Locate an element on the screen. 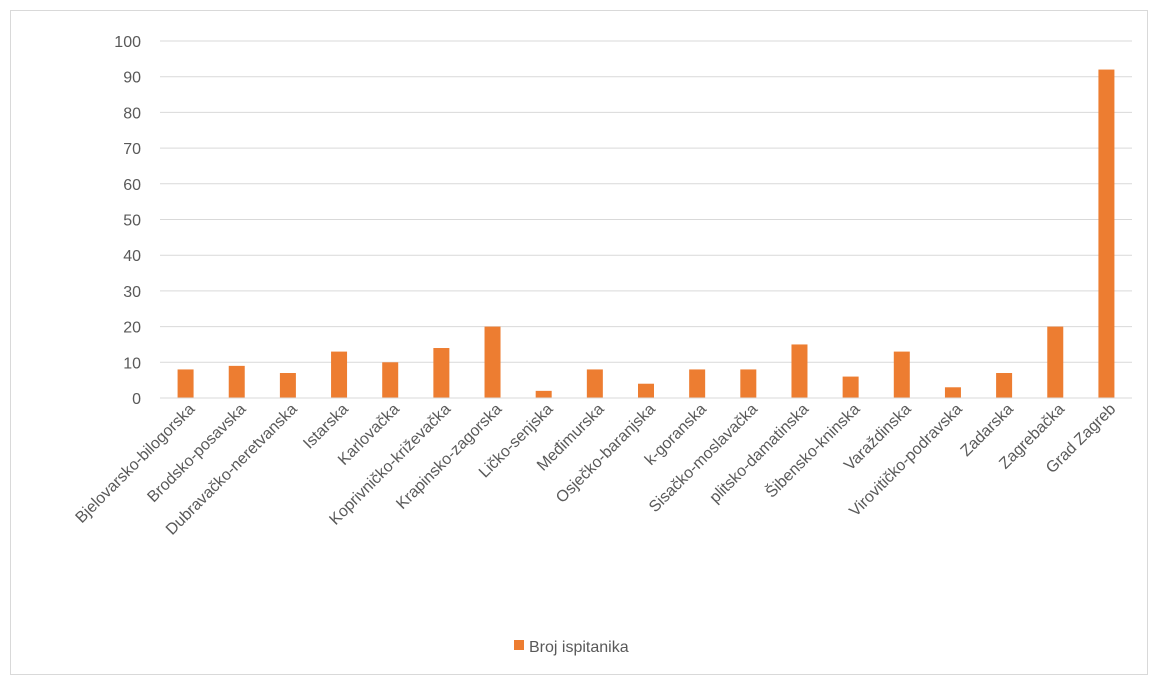  y-tick-label: 50 is located at coordinates (132, 221).